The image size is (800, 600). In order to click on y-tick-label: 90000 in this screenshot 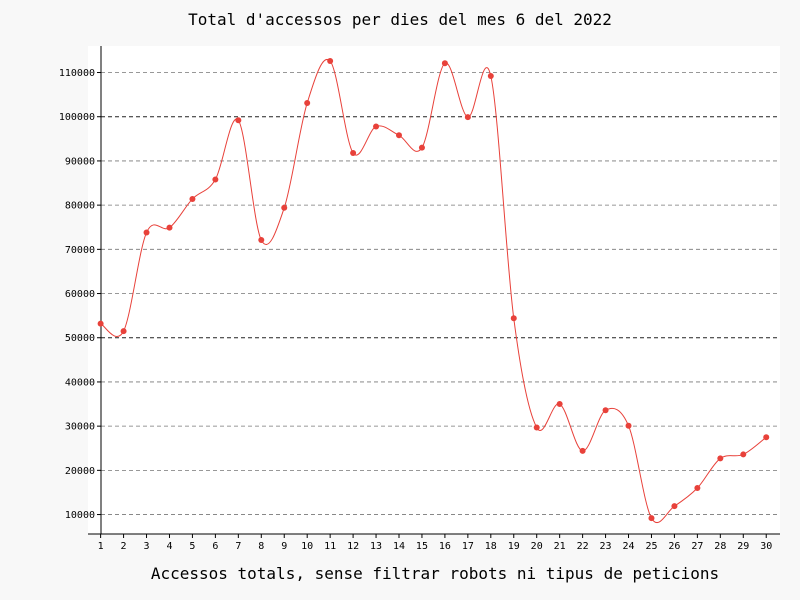, I will do `click(80, 161)`.